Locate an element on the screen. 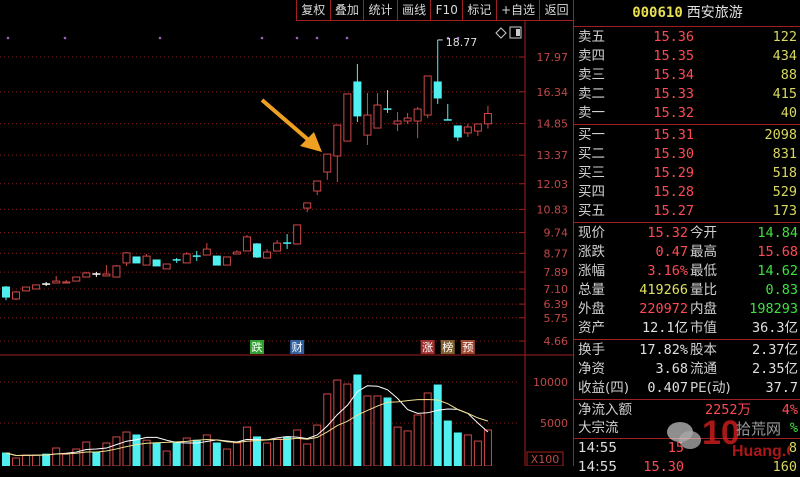 This screenshot has height=477, width=800. diamond-icon is located at coordinates (501, 33).